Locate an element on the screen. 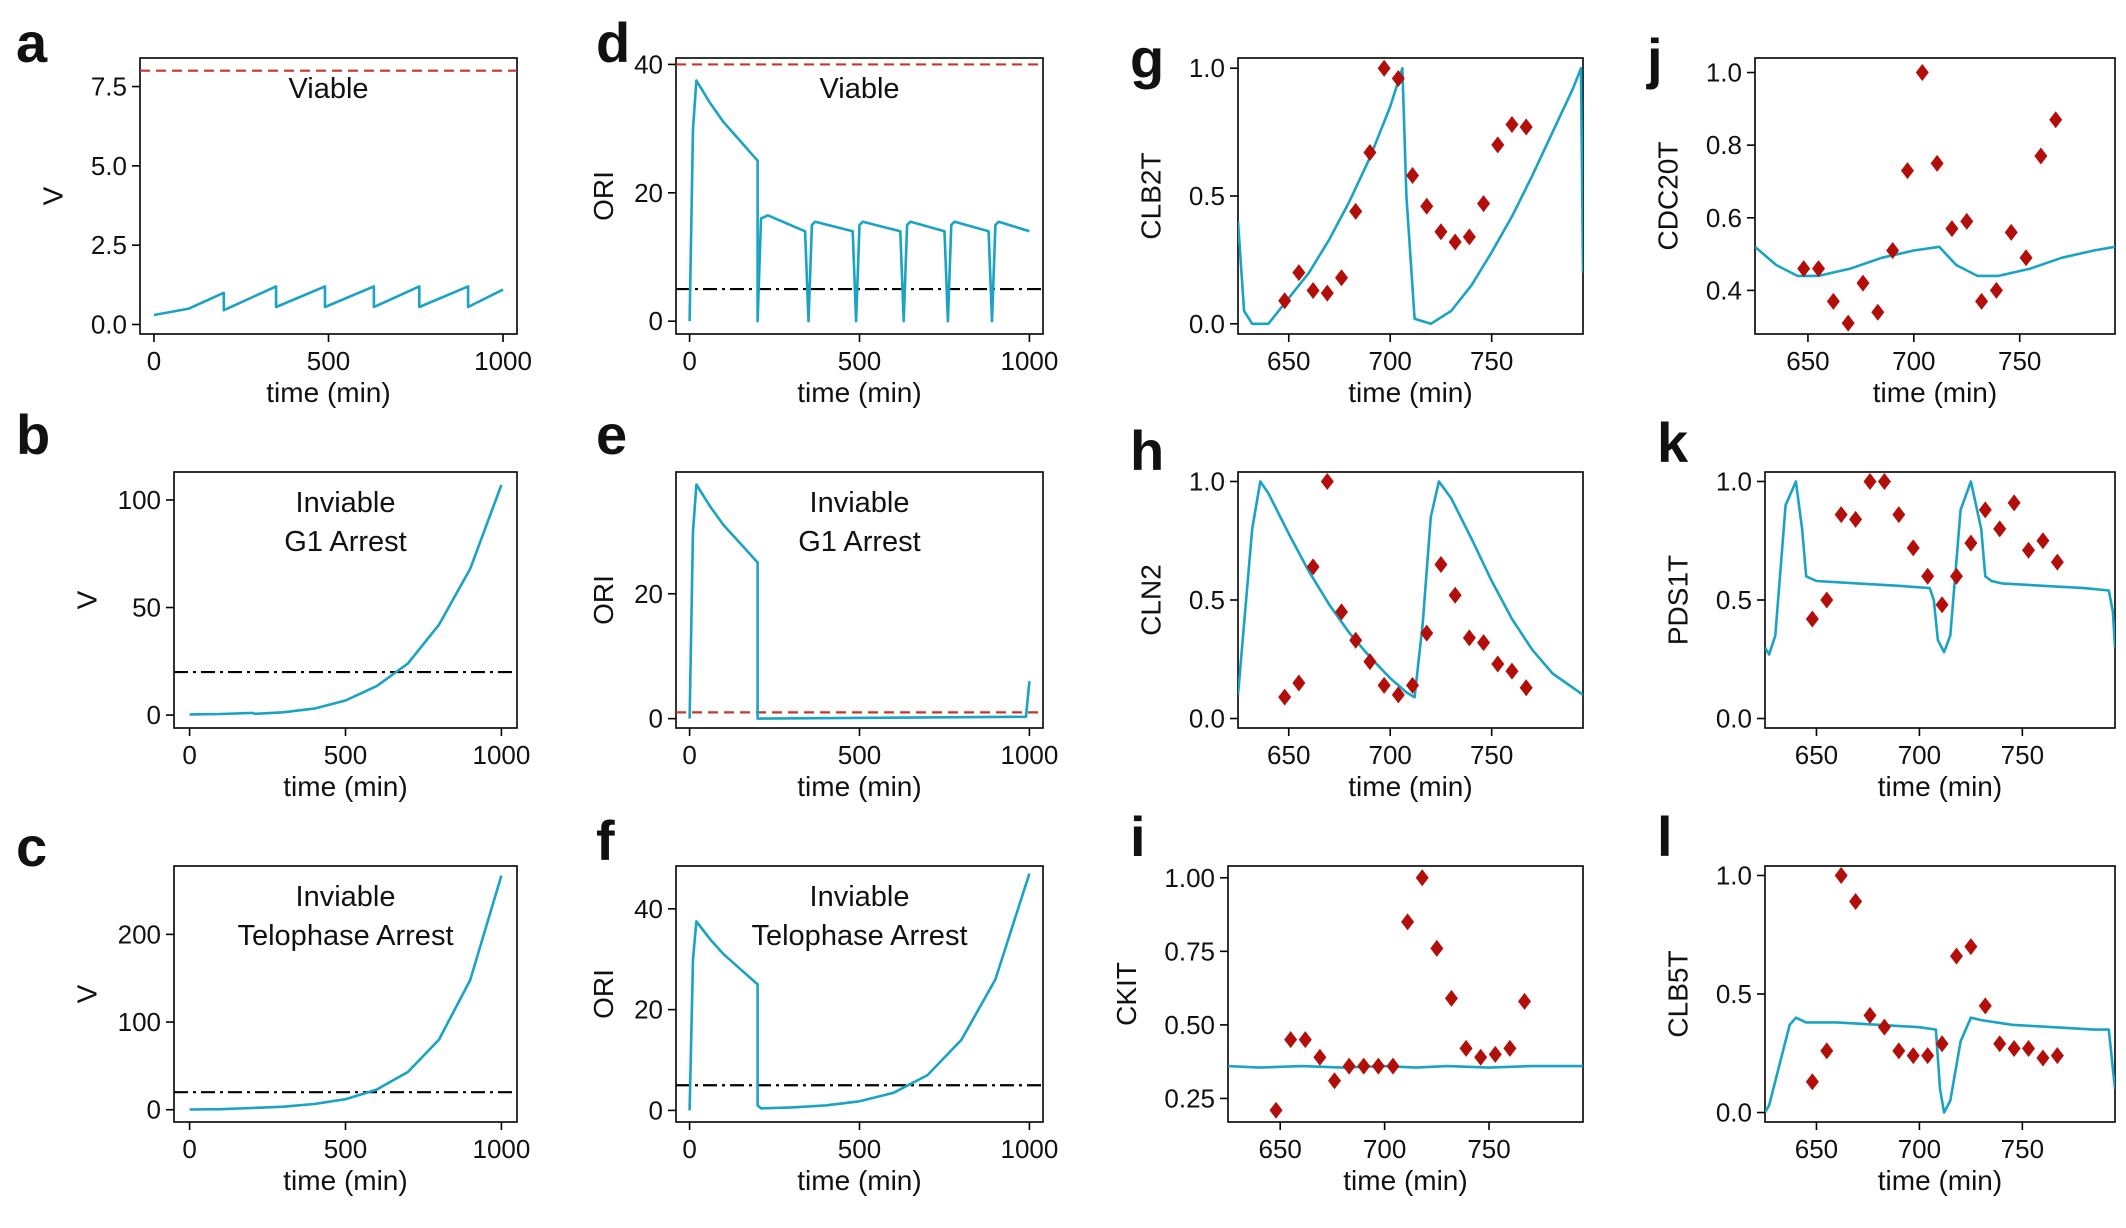 The height and width of the screenshot is (1228, 2126). panel-letter: e is located at coordinates (611, 434).